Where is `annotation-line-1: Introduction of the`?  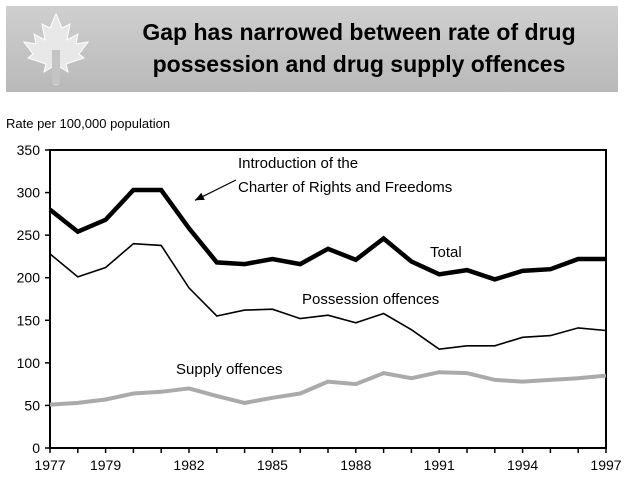 annotation-line-1: Introduction of the is located at coordinates (298, 163).